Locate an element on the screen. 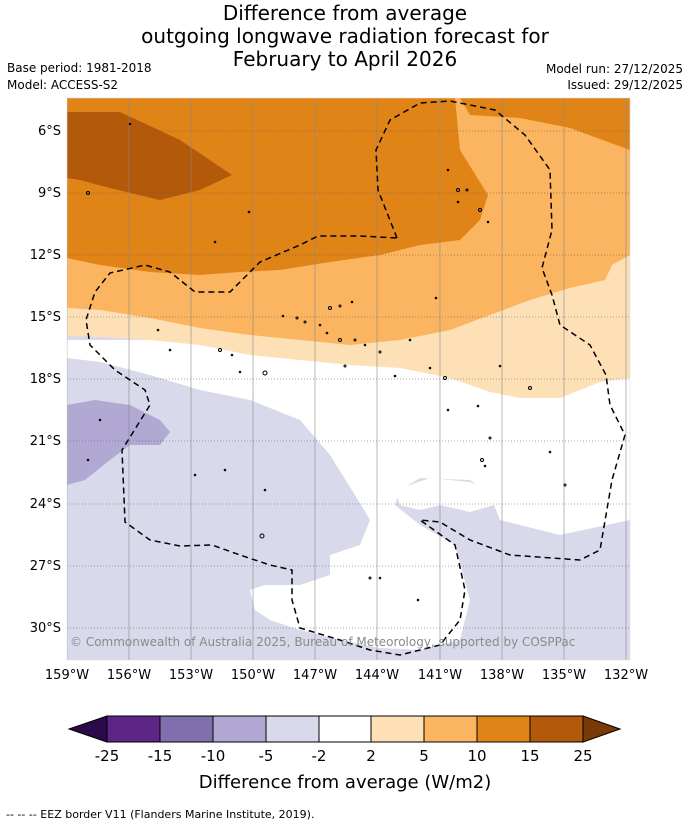 The image size is (690, 827). colorbar-tick-label: 25 is located at coordinates (582, 756).